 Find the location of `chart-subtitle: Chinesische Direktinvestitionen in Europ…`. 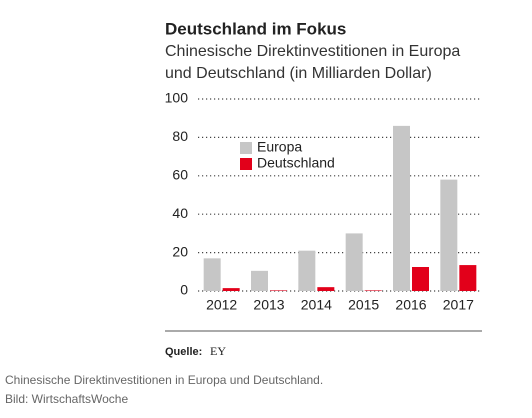

chart-subtitle: Chinesische Direktinvestitionen in Europ… is located at coordinates (312, 51).